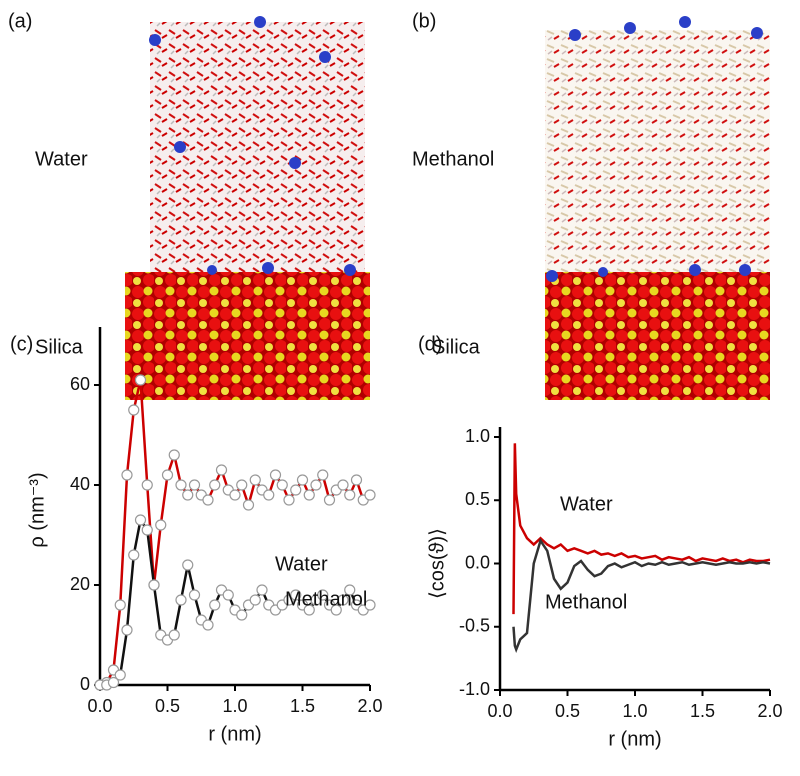  What do you see at coordinates (21, 344) in the screenshot?
I see `panel-label: (c)` at bounding box center [21, 344].